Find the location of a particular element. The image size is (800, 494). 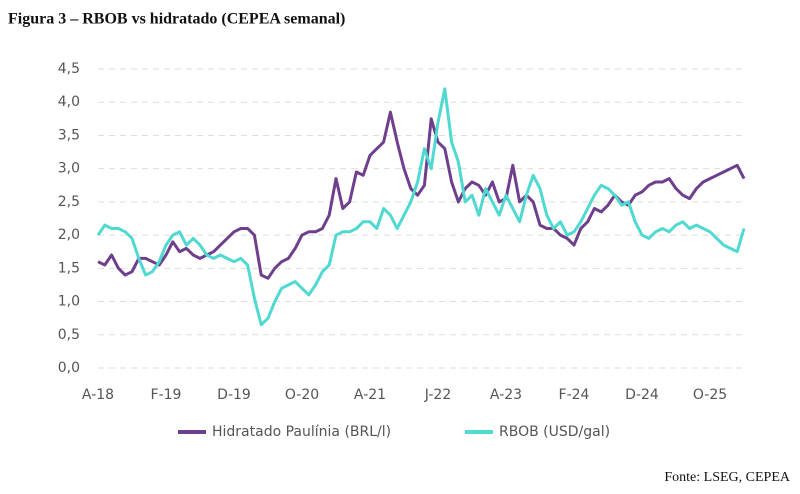

y-tick-label: 1,5 is located at coordinates (69, 268).